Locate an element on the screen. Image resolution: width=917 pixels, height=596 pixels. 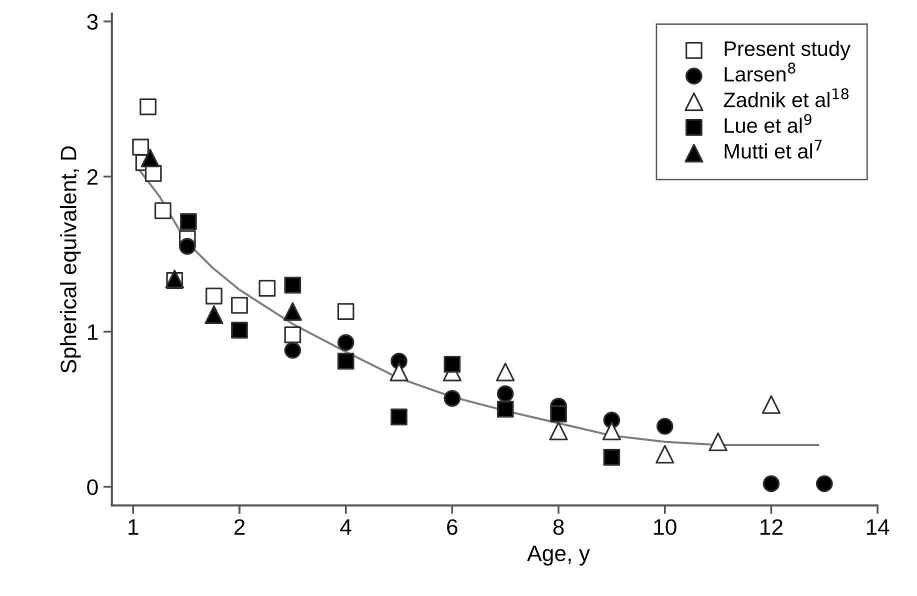
x-tick-label: 1 is located at coordinates (133, 527).